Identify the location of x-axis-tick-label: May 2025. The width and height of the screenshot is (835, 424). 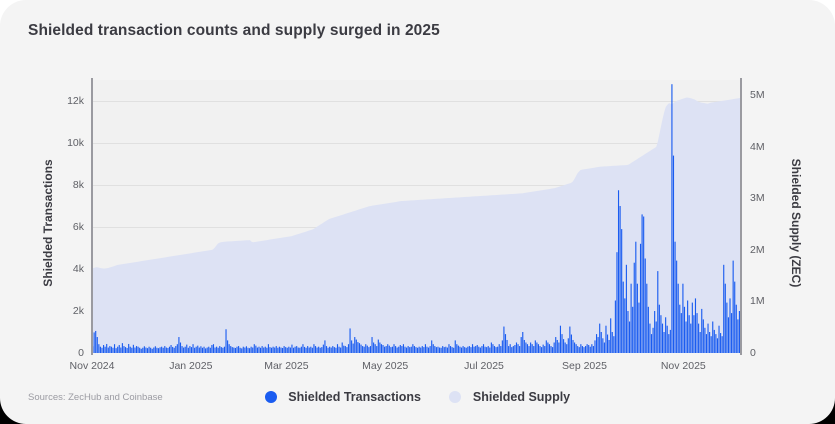
(385, 366).